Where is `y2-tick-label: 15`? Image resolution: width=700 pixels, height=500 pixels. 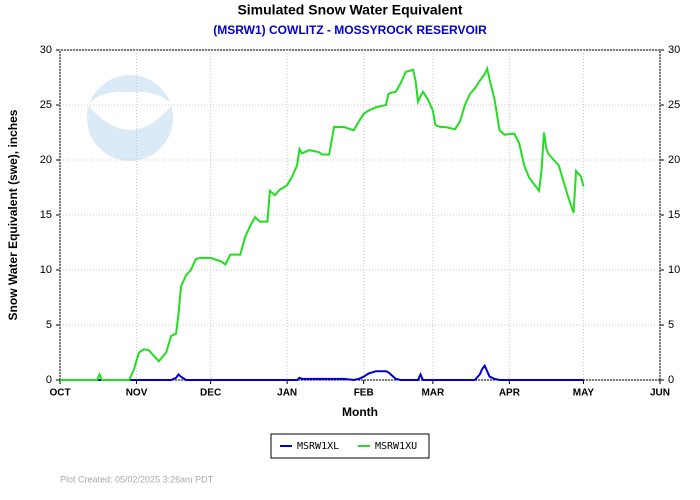
y2-tick-label: 15 is located at coordinates (674, 215).